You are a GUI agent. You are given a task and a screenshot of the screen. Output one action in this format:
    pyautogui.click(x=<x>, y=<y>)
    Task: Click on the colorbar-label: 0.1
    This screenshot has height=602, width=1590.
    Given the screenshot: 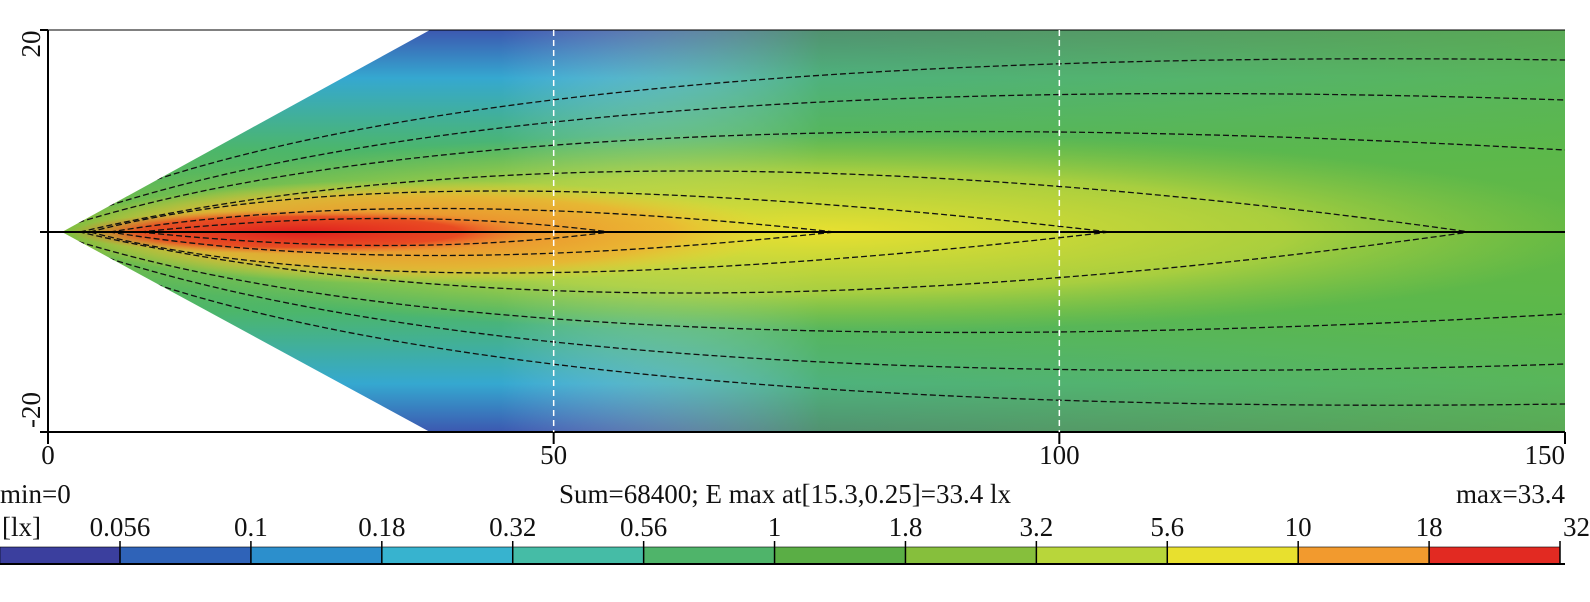 What is the action you would take?
    pyautogui.click(x=251, y=527)
    